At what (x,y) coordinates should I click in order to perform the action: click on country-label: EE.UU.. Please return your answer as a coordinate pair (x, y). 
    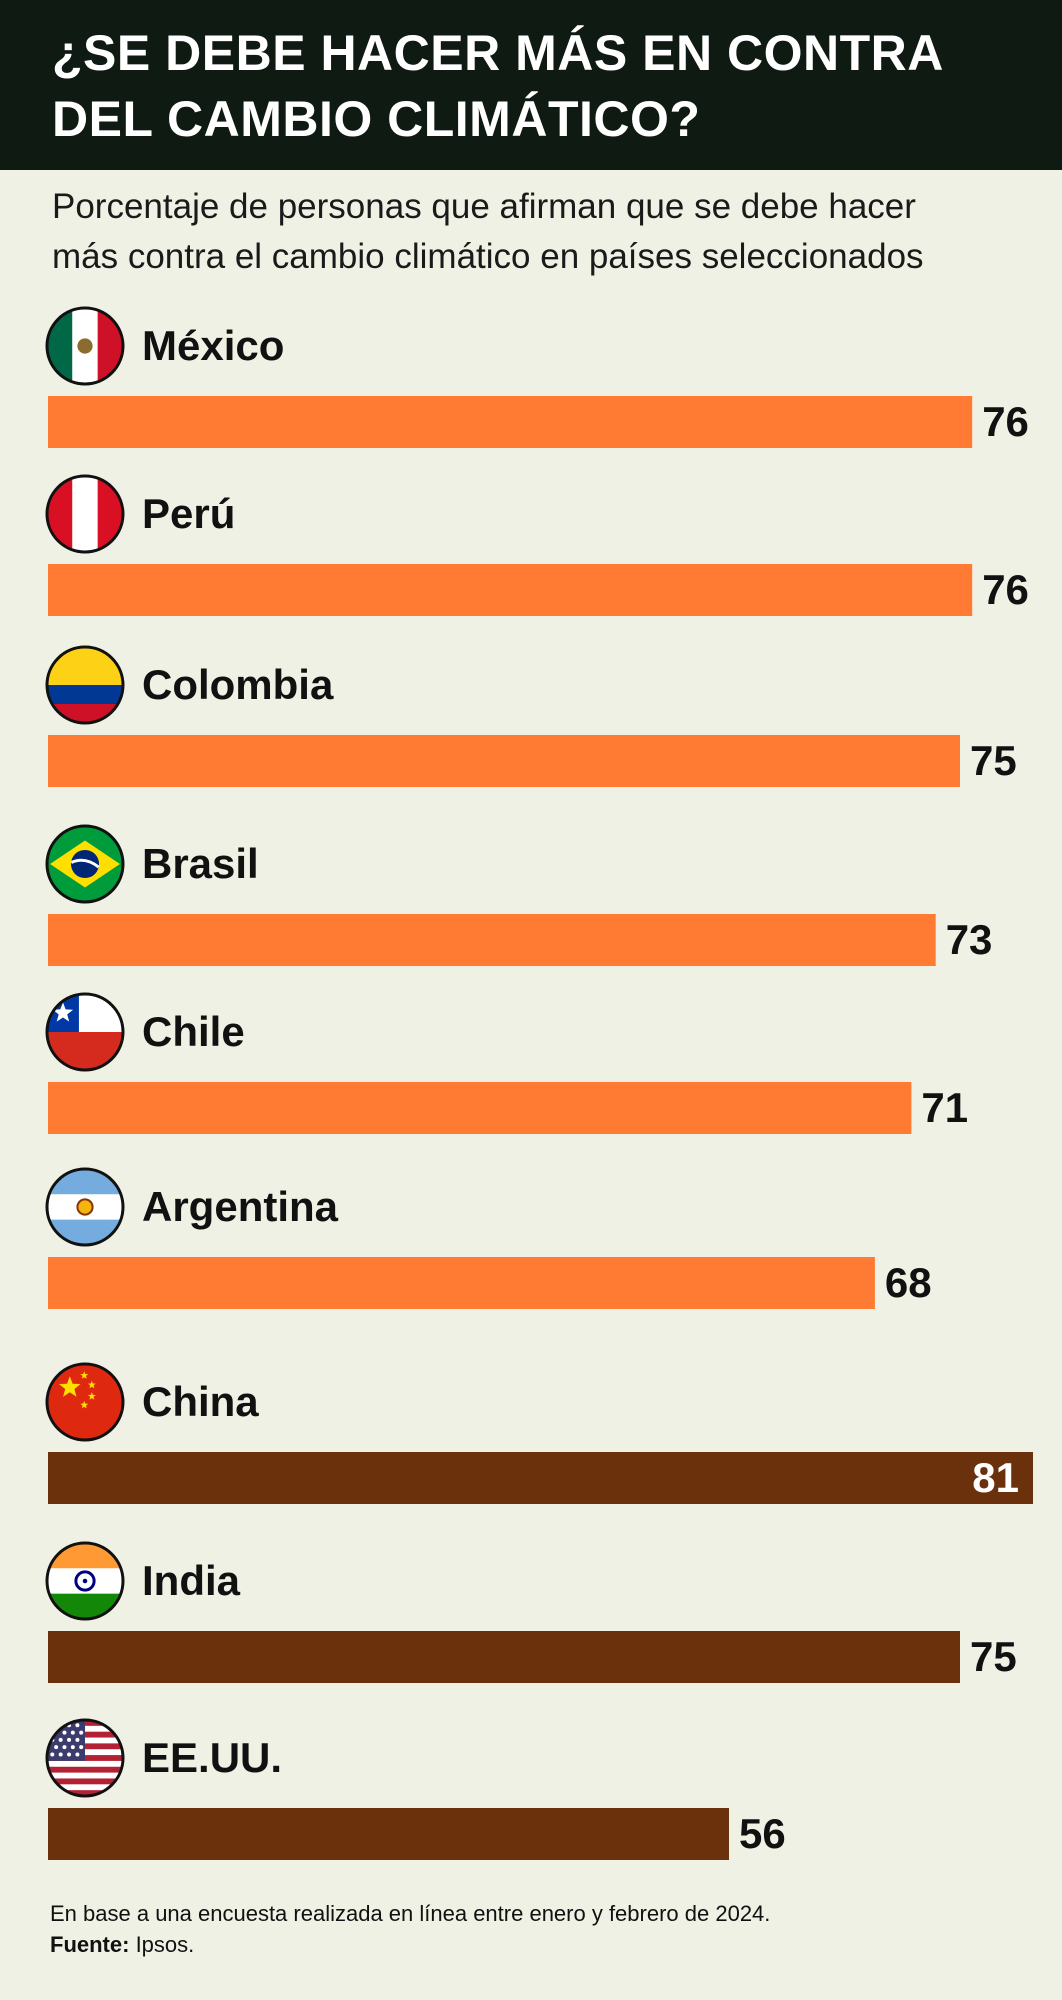
    Looking at the image, I should click on (212, 1757).